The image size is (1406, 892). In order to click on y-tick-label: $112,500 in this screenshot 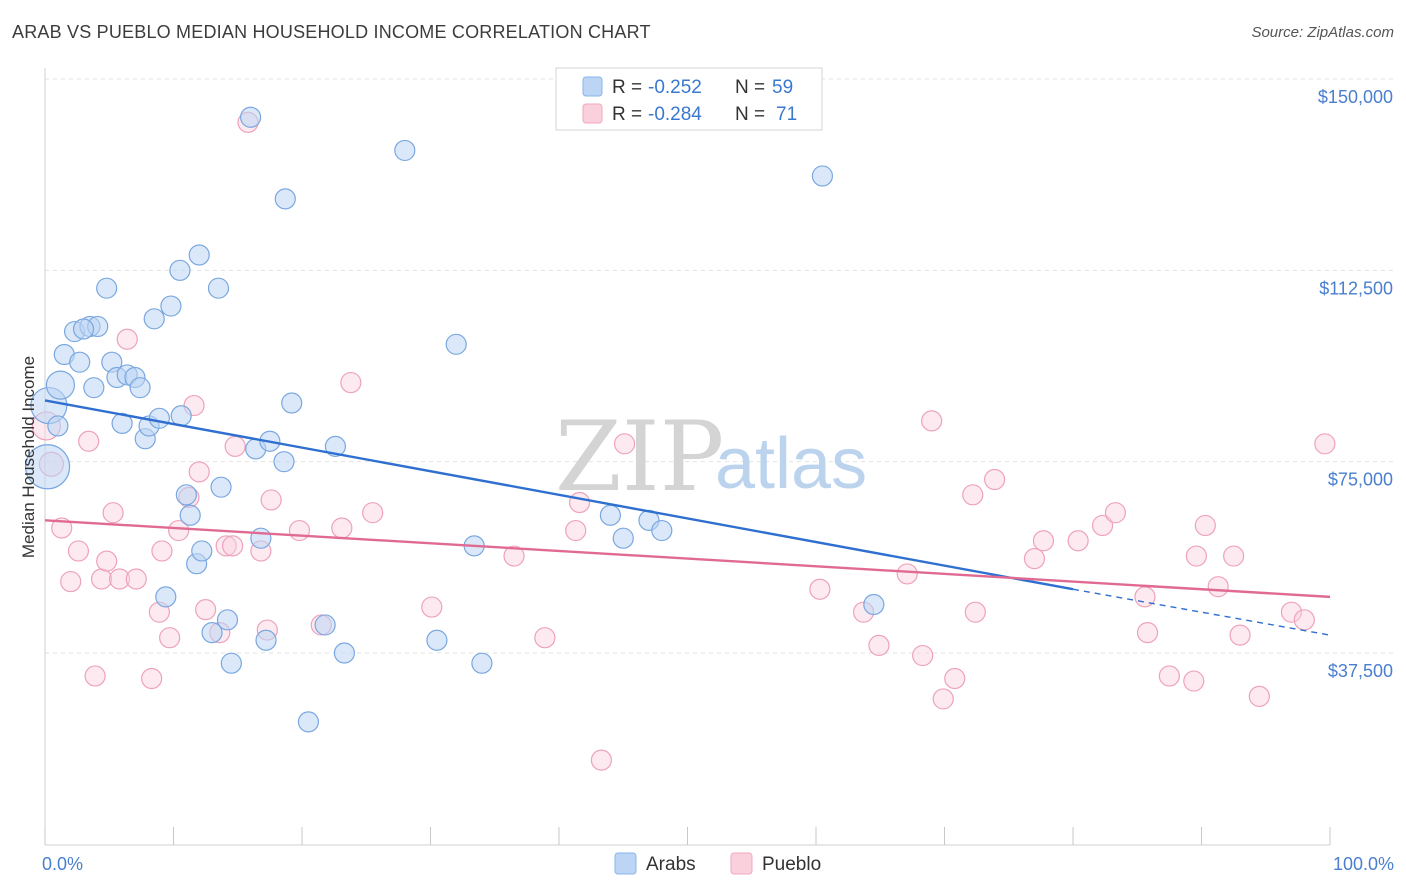, I will do `click(1356, 288)`.